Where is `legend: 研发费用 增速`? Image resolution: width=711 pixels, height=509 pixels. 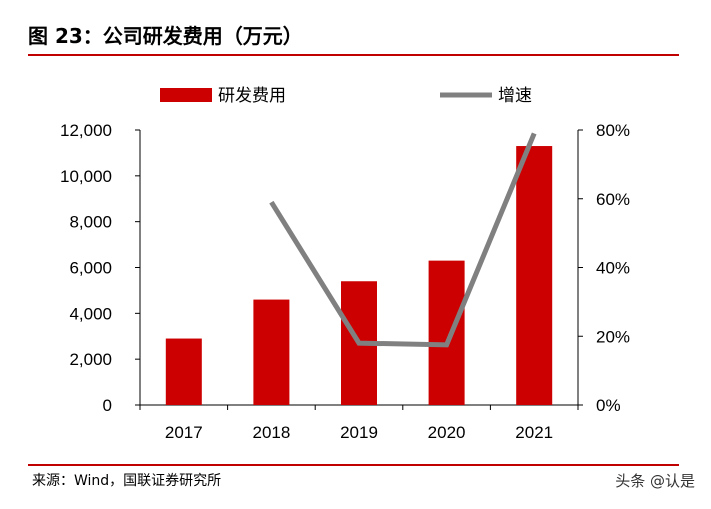
legend: 研发费用 增速 is located at coordinates (346, 95).